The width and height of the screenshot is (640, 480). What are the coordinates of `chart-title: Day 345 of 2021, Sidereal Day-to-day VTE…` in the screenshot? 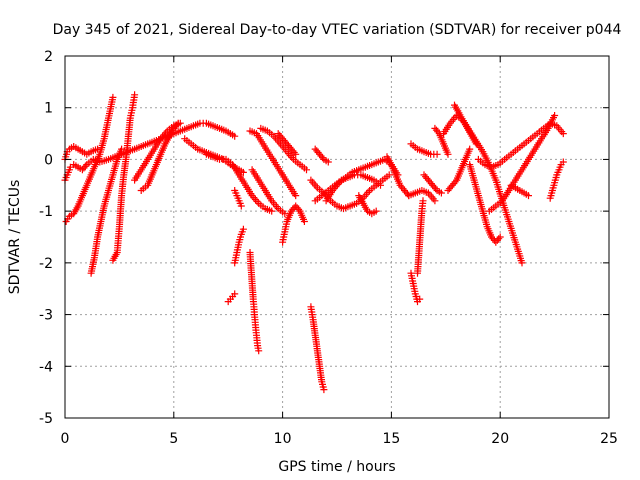 It's located at (337, 30).